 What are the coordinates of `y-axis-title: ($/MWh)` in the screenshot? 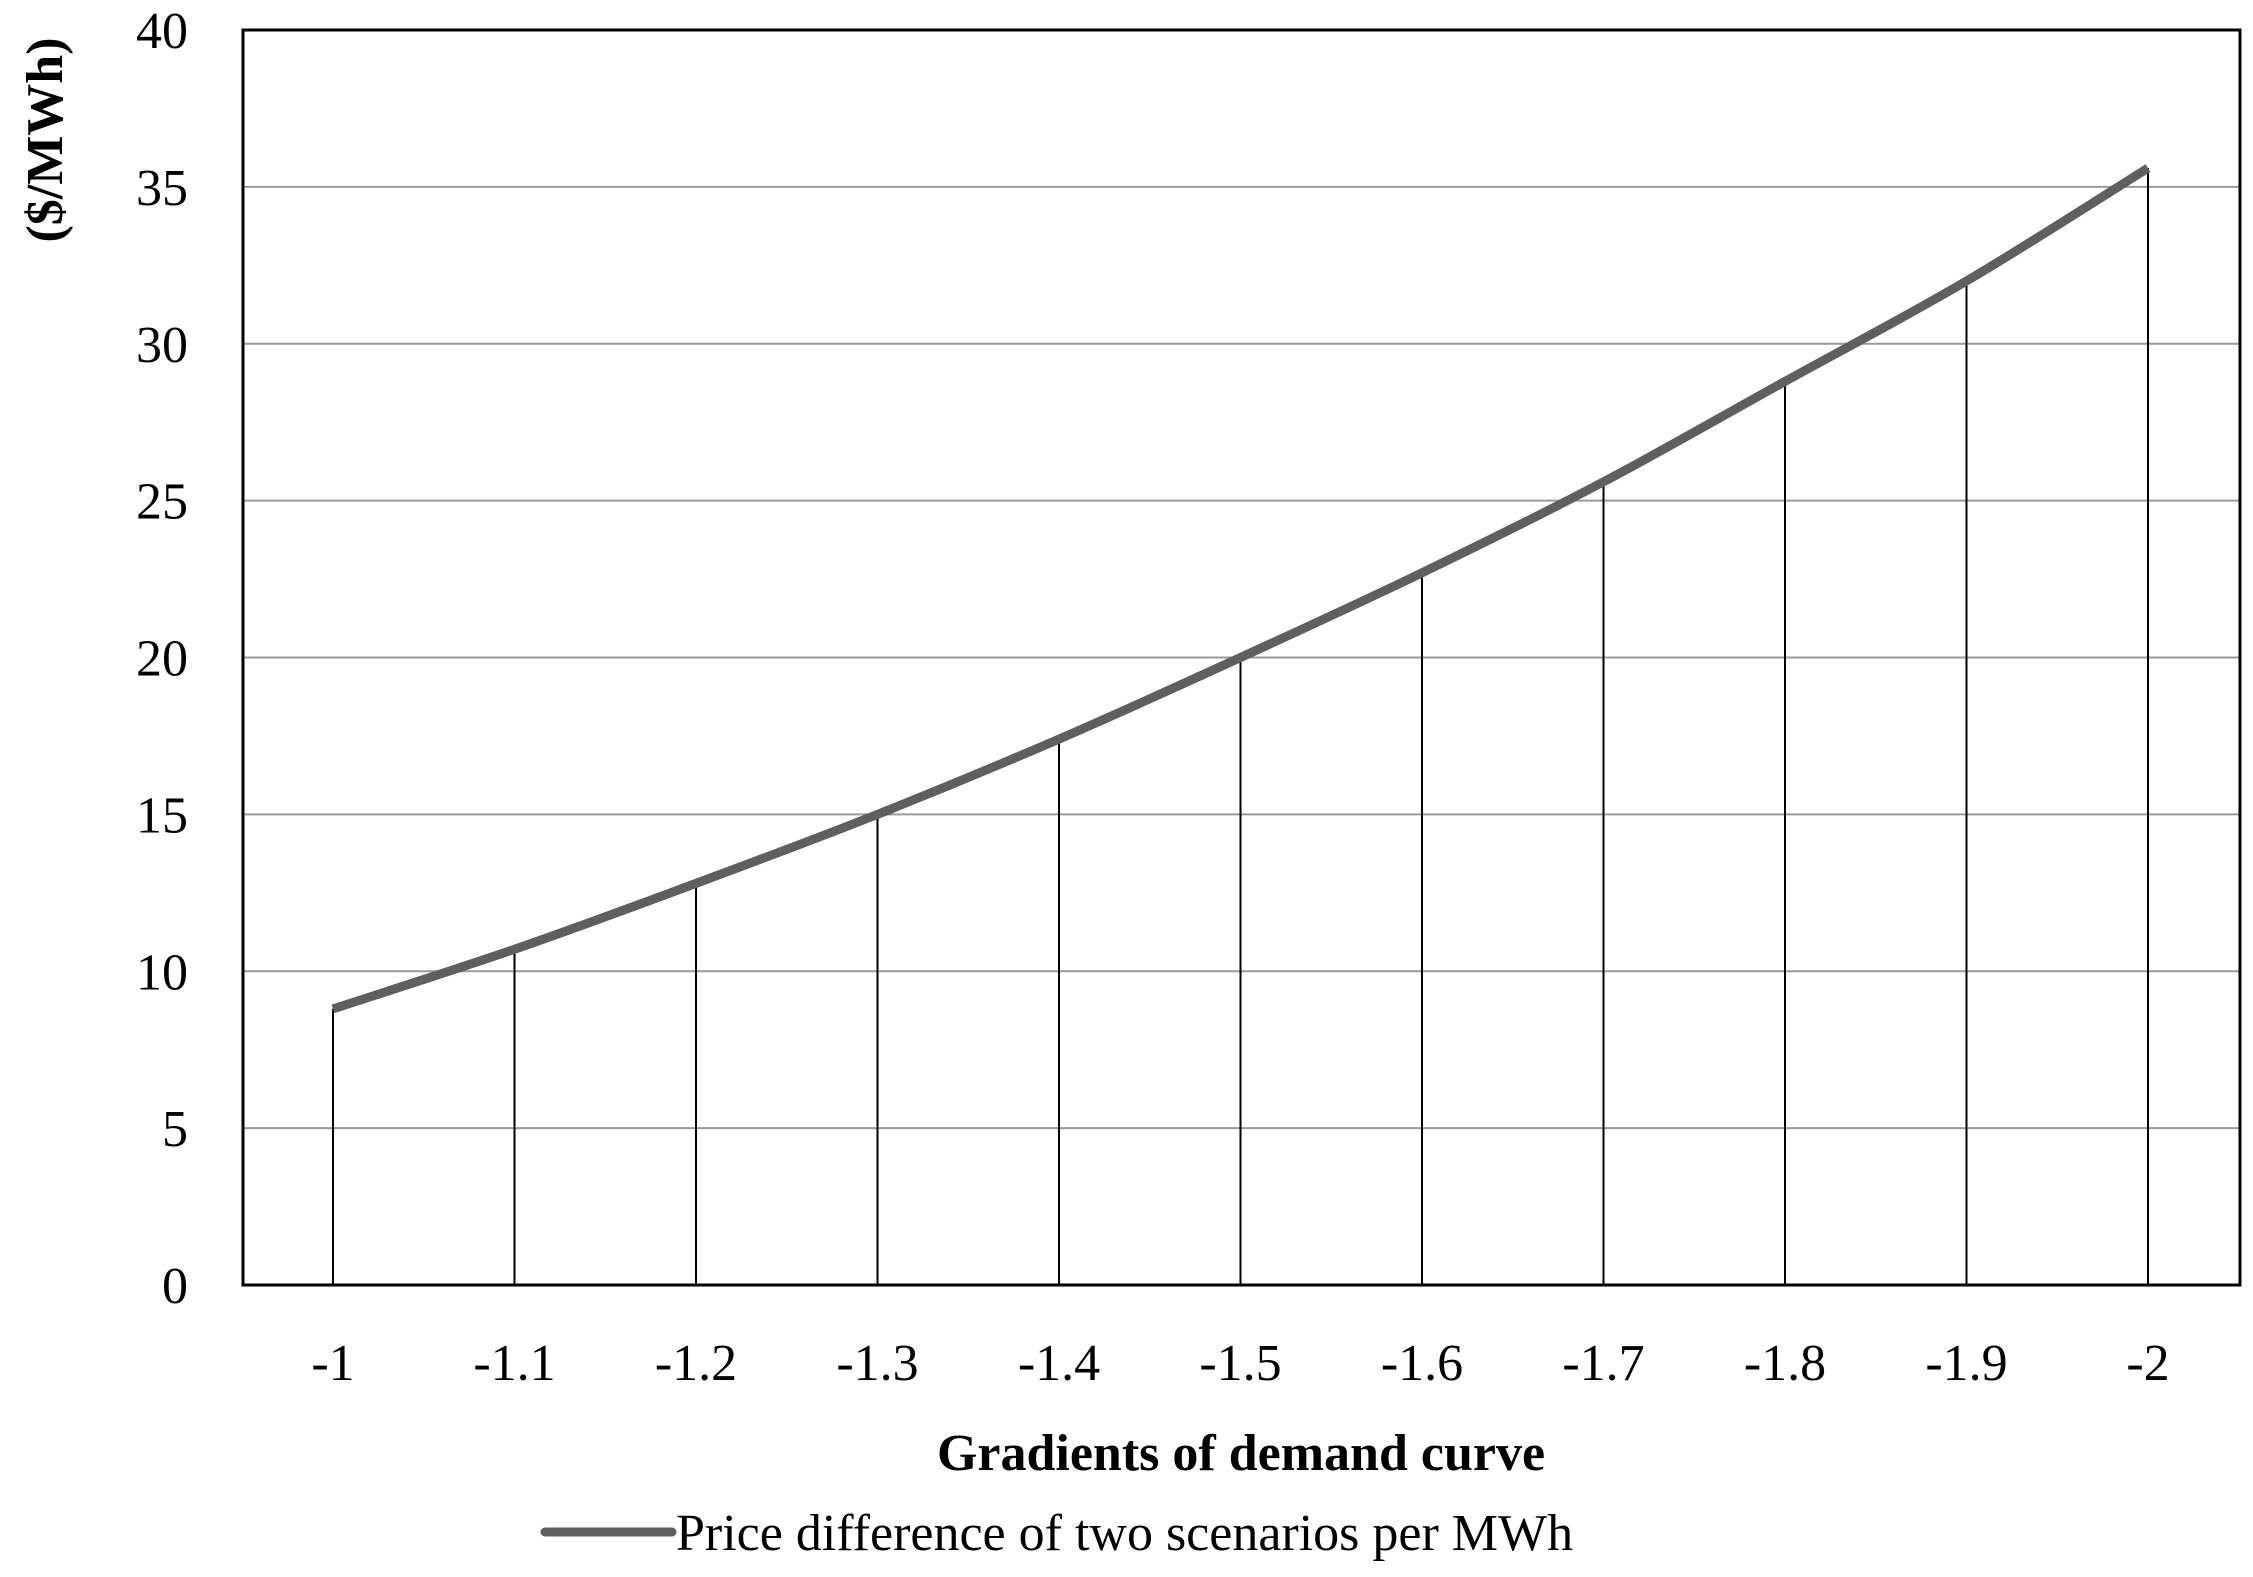 It's located at (45, 139).